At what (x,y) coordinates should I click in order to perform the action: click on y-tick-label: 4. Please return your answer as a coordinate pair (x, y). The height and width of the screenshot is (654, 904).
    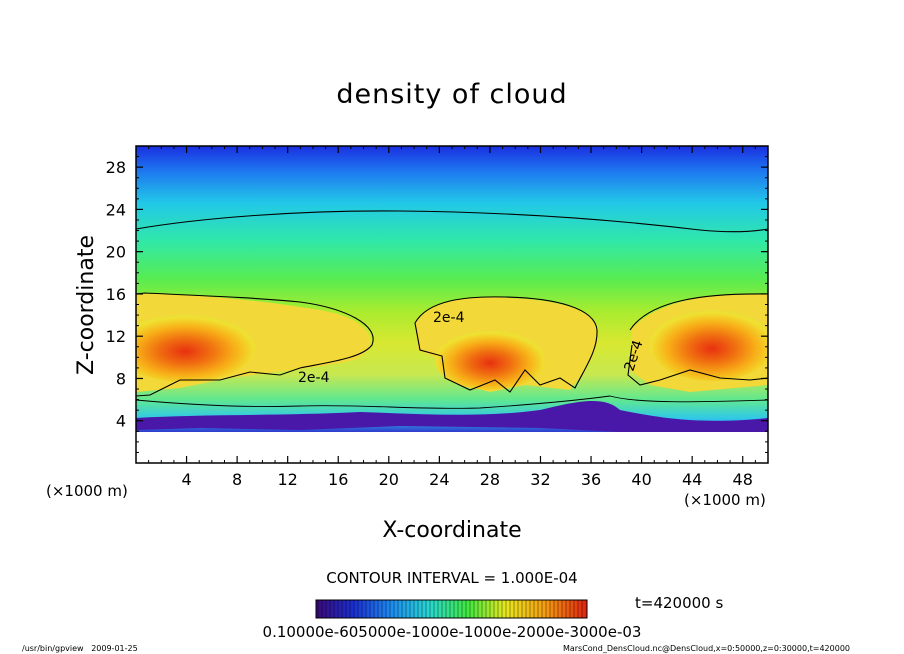
    Looking at the image, I should click on (121, 421).